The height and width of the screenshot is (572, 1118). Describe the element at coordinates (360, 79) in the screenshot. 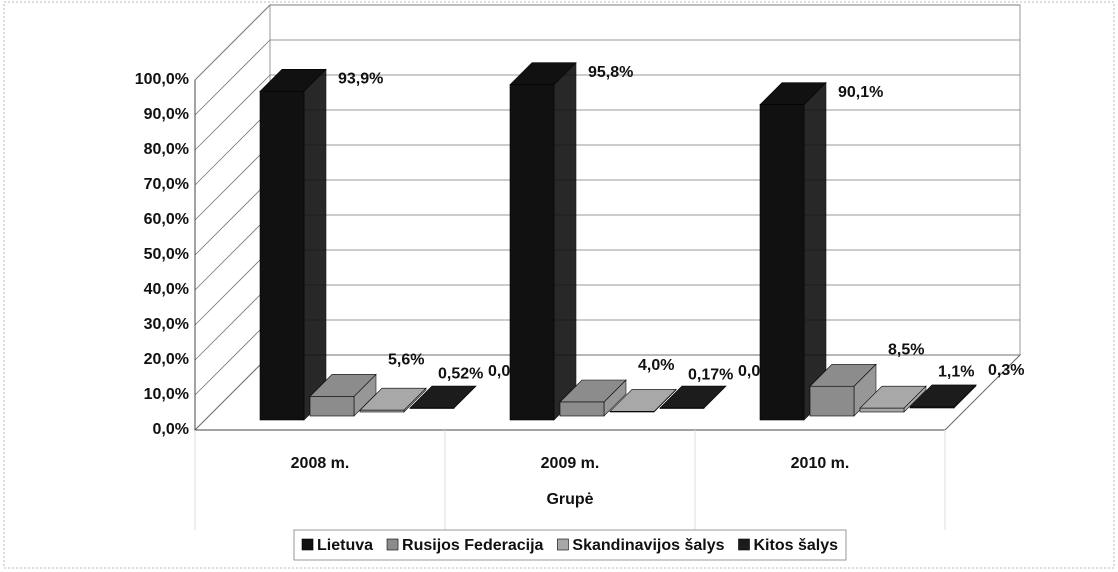

I see `value-label: 93,9%` at that location.